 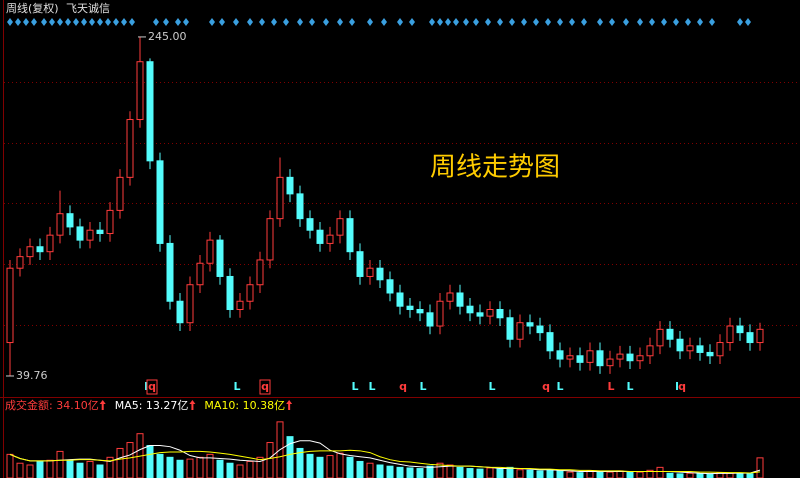 I want to click on volume-ma-line, so click(x=385, y=461).